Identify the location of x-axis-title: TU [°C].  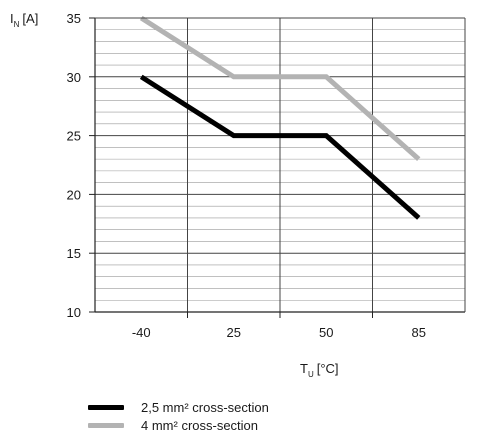
(319, 370).